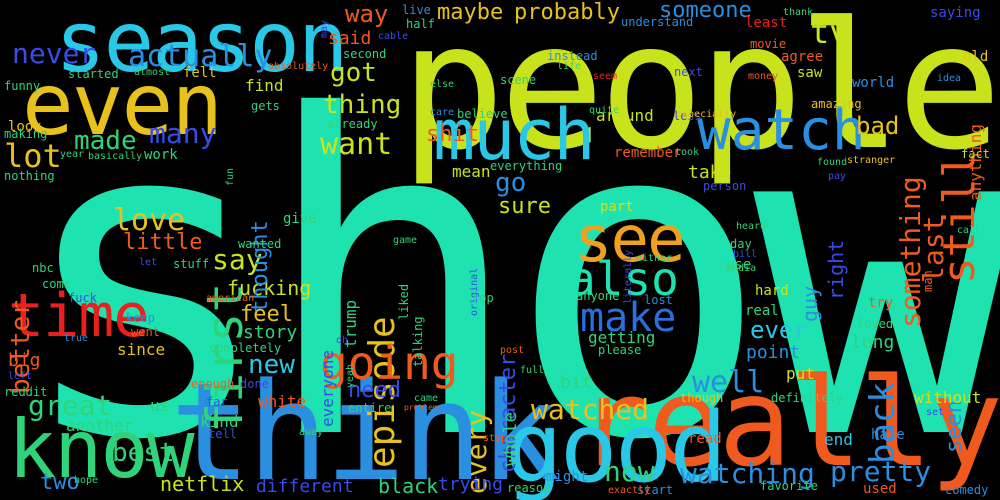  I want to click on word-white: white, so click(282, 401).